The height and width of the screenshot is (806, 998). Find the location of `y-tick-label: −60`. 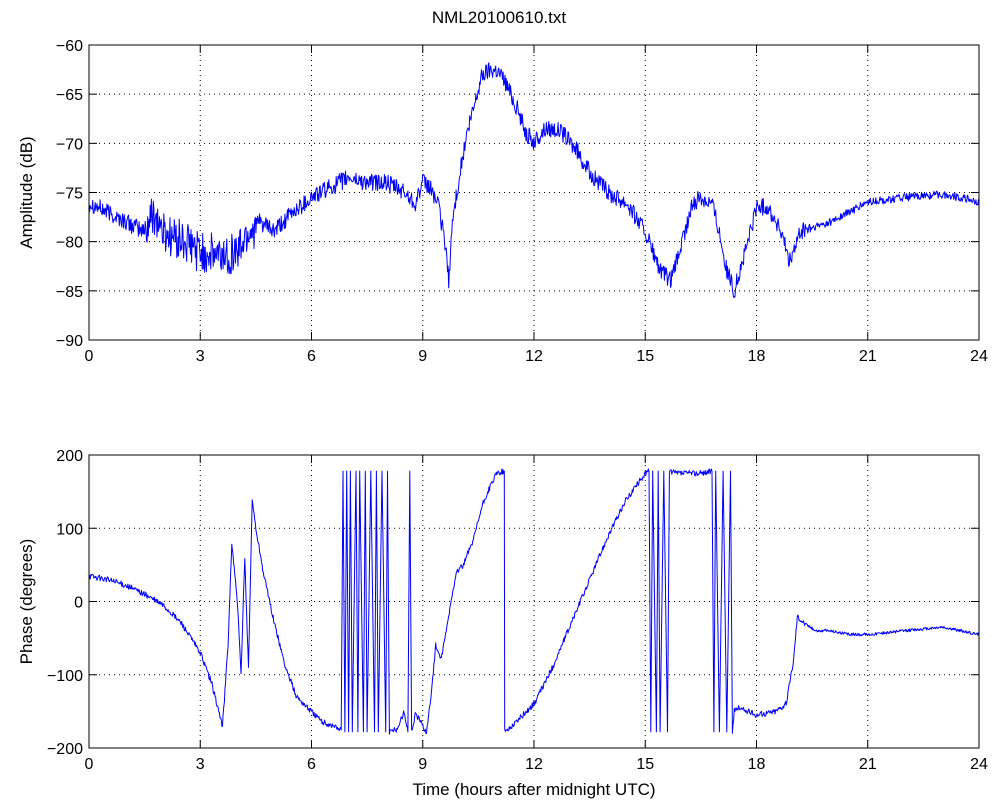

y-tick-label: −60 is located at coordinates (69, 46).